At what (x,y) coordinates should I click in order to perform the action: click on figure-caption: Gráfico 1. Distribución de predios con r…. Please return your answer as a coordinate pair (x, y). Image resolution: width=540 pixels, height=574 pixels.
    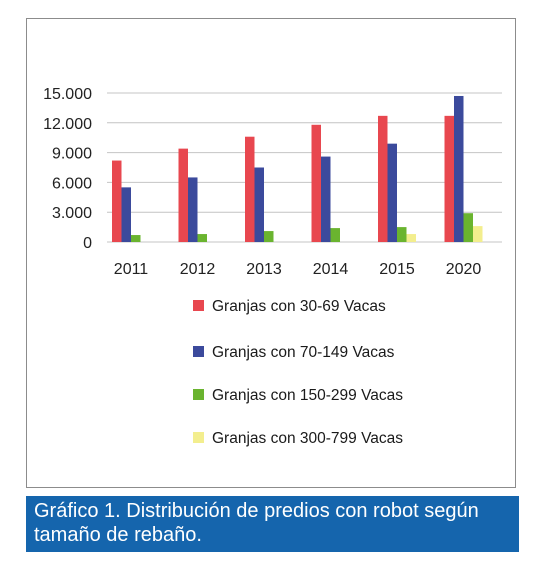
    Looking at the image, I should click on (272, 524).